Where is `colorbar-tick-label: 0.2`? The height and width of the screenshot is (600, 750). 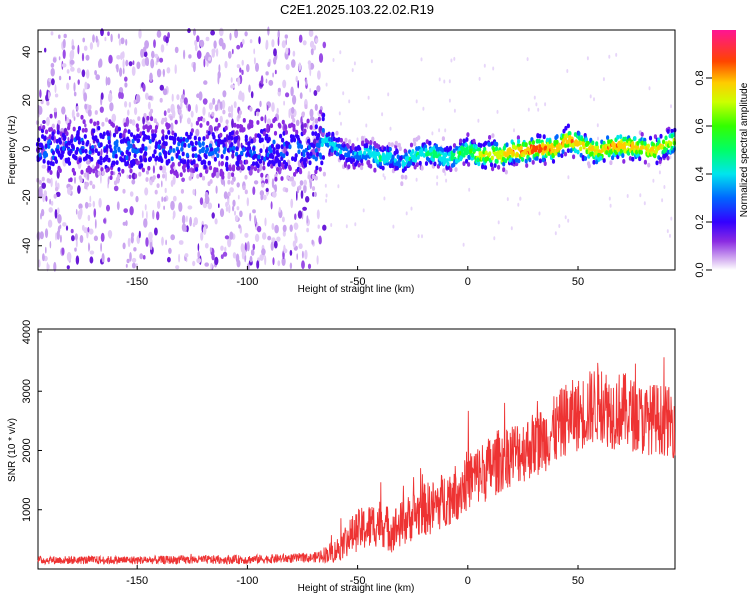
colorbar-tick-label: 0.2 is located at coordinates (700, 221).